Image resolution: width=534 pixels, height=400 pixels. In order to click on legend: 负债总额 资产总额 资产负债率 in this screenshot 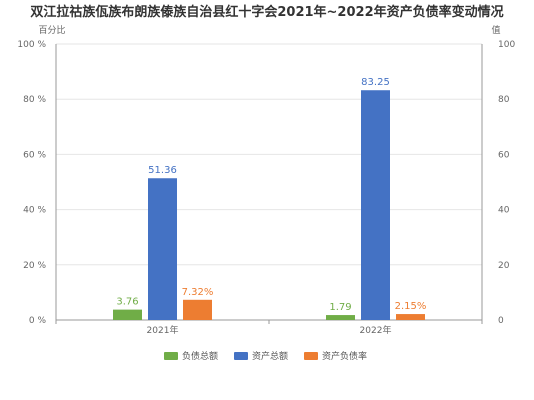, I will do `click(265, 356)`.